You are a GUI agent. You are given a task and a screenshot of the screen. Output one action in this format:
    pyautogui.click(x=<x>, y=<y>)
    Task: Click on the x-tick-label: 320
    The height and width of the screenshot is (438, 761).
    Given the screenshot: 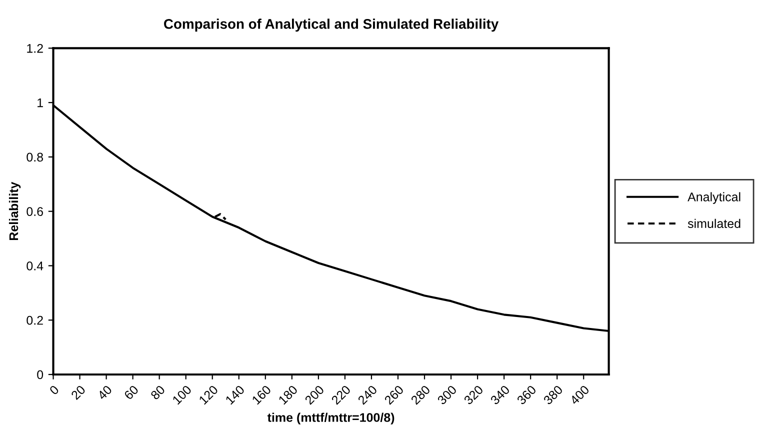 What is the action you would take?
    pyautogui.click(x=473, y=395)
    